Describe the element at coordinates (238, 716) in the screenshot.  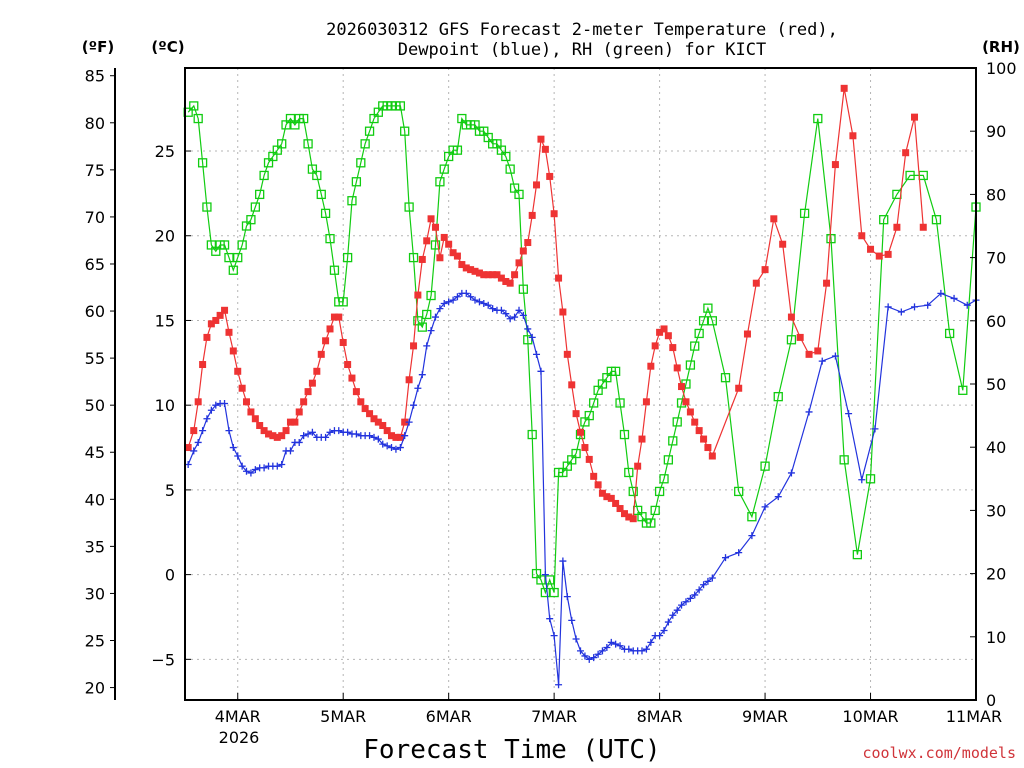
I see `date-tick-label: 4MAR` at that location.